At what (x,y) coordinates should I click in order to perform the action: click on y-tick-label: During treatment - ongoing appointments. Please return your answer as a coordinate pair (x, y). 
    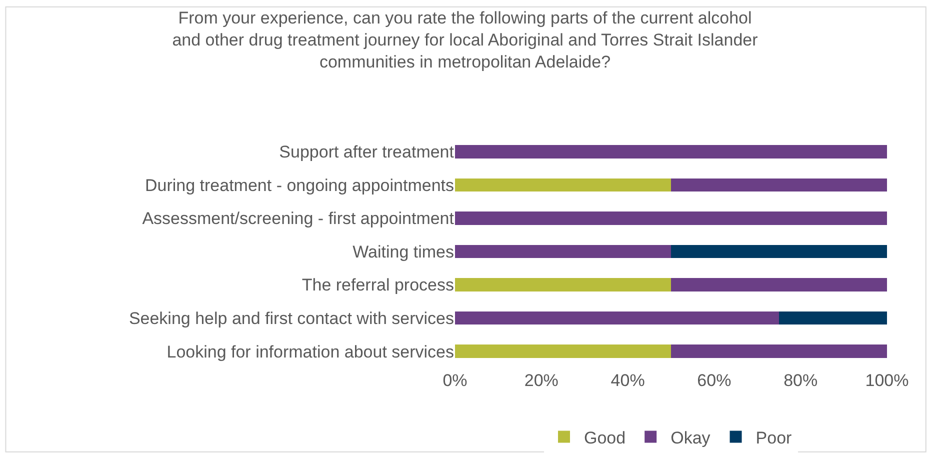
    Looking at the image, I should click on (299, 185).